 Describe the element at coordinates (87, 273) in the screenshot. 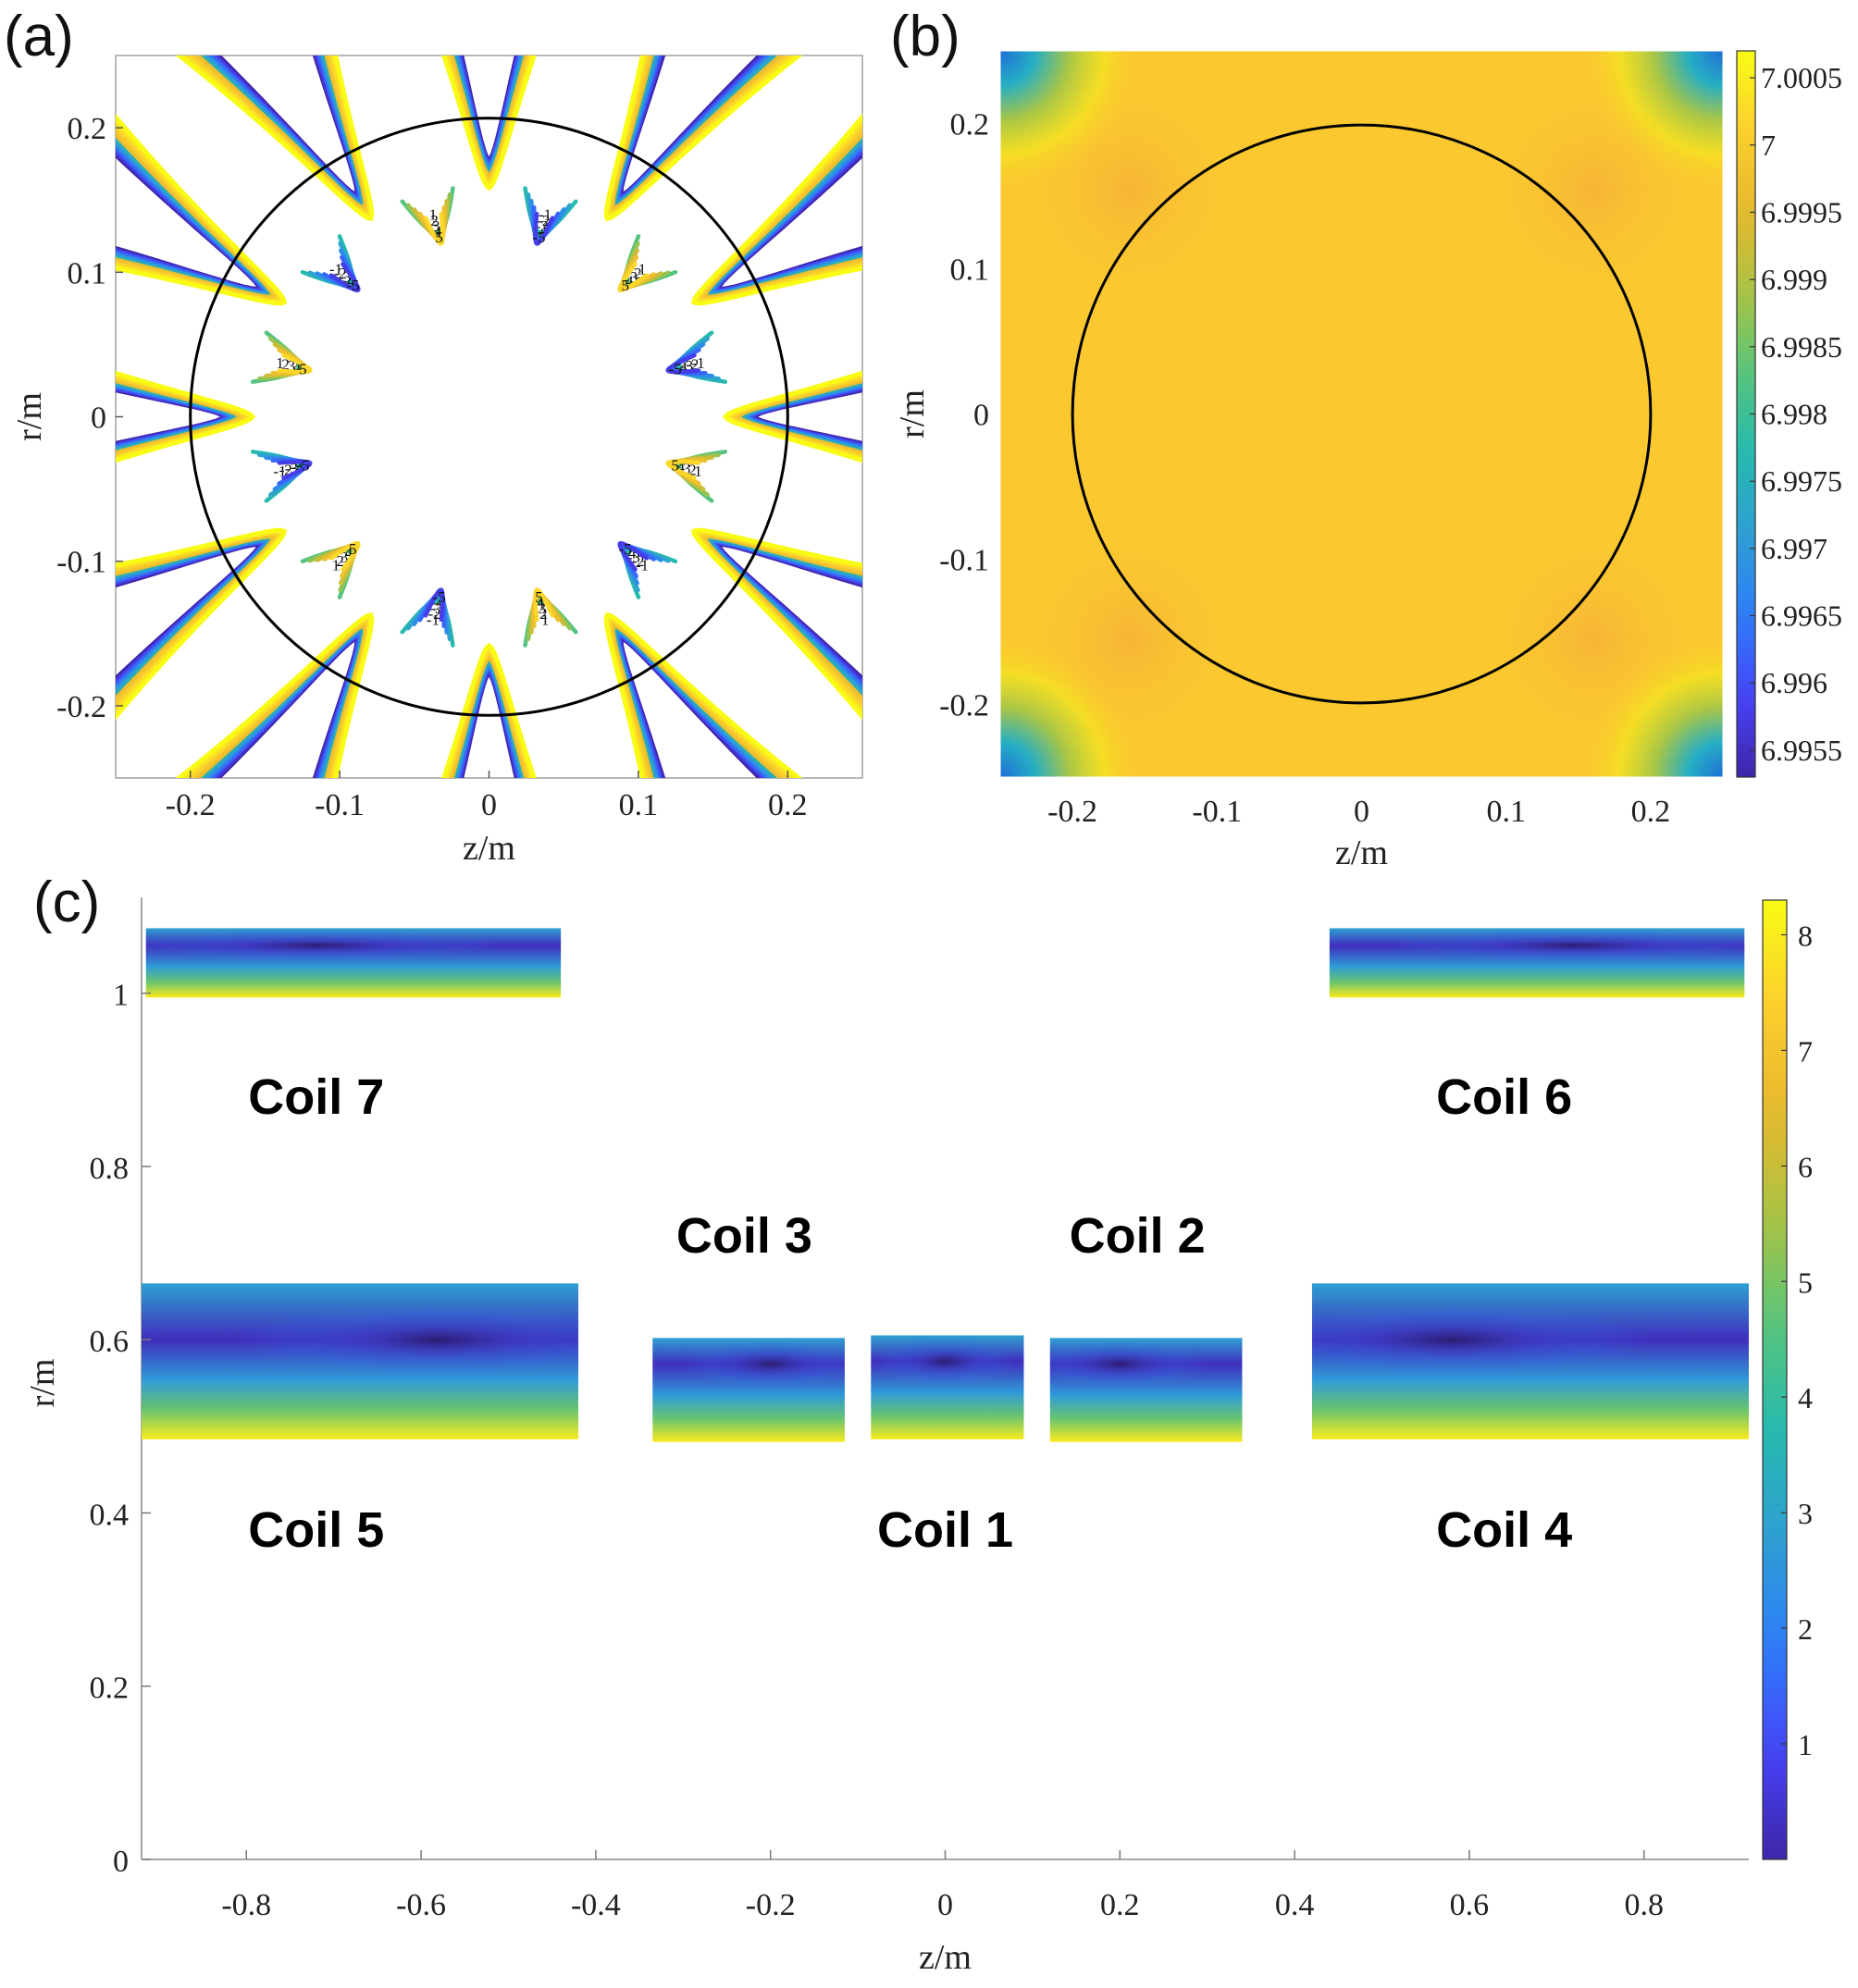

I see `y-tick-label-a: 0.1` at that location.